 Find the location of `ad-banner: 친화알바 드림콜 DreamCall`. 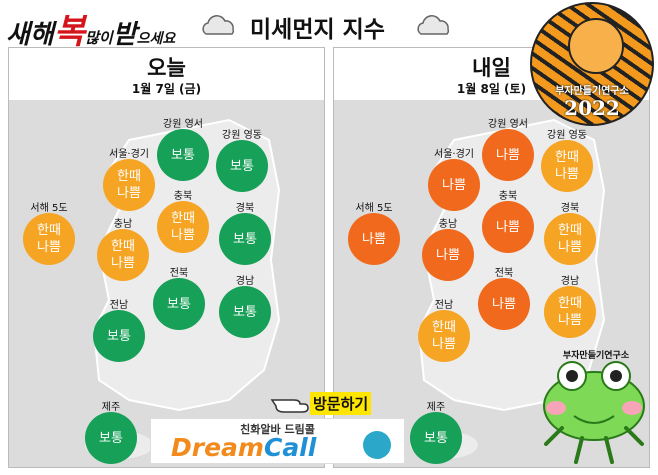

ad-banner: 친화알바 드림콜 DreamCall is located at coordinates (277, 441).